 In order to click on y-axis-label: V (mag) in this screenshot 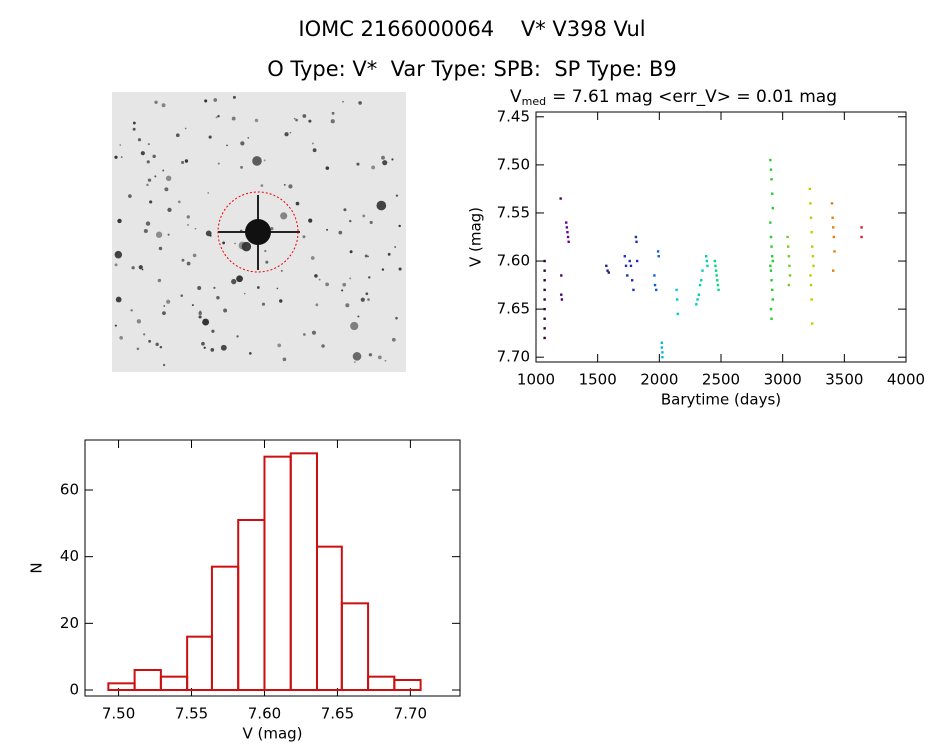, I will do `click(476, 237)`.